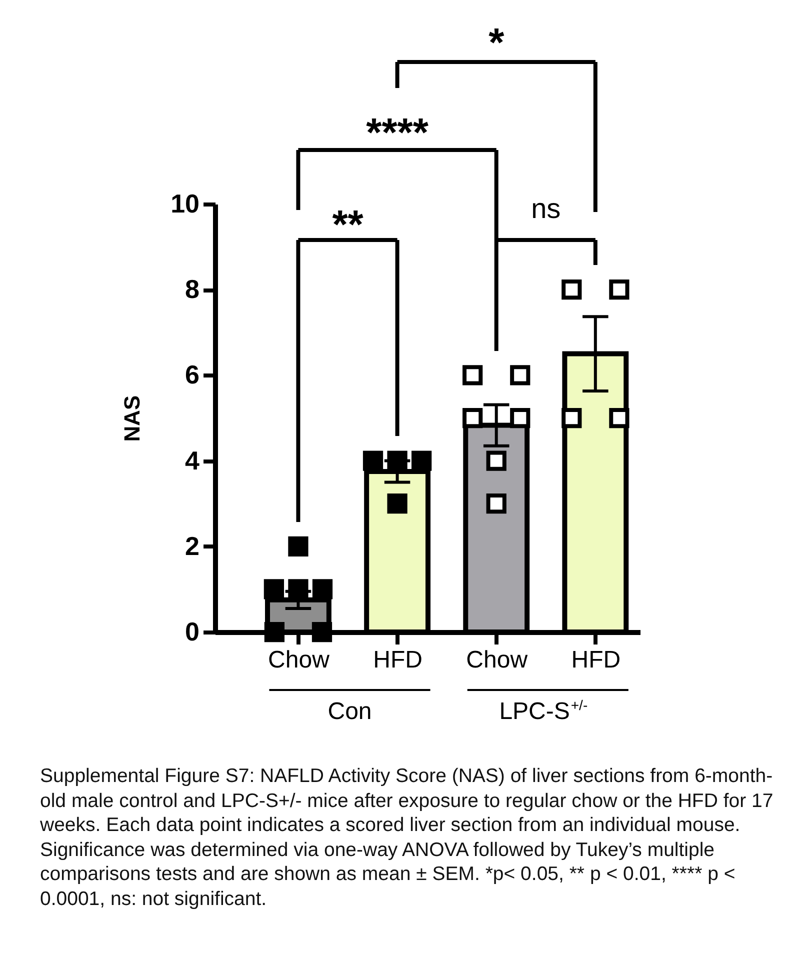  I want to click on annotation: ns, so click(546, 208).